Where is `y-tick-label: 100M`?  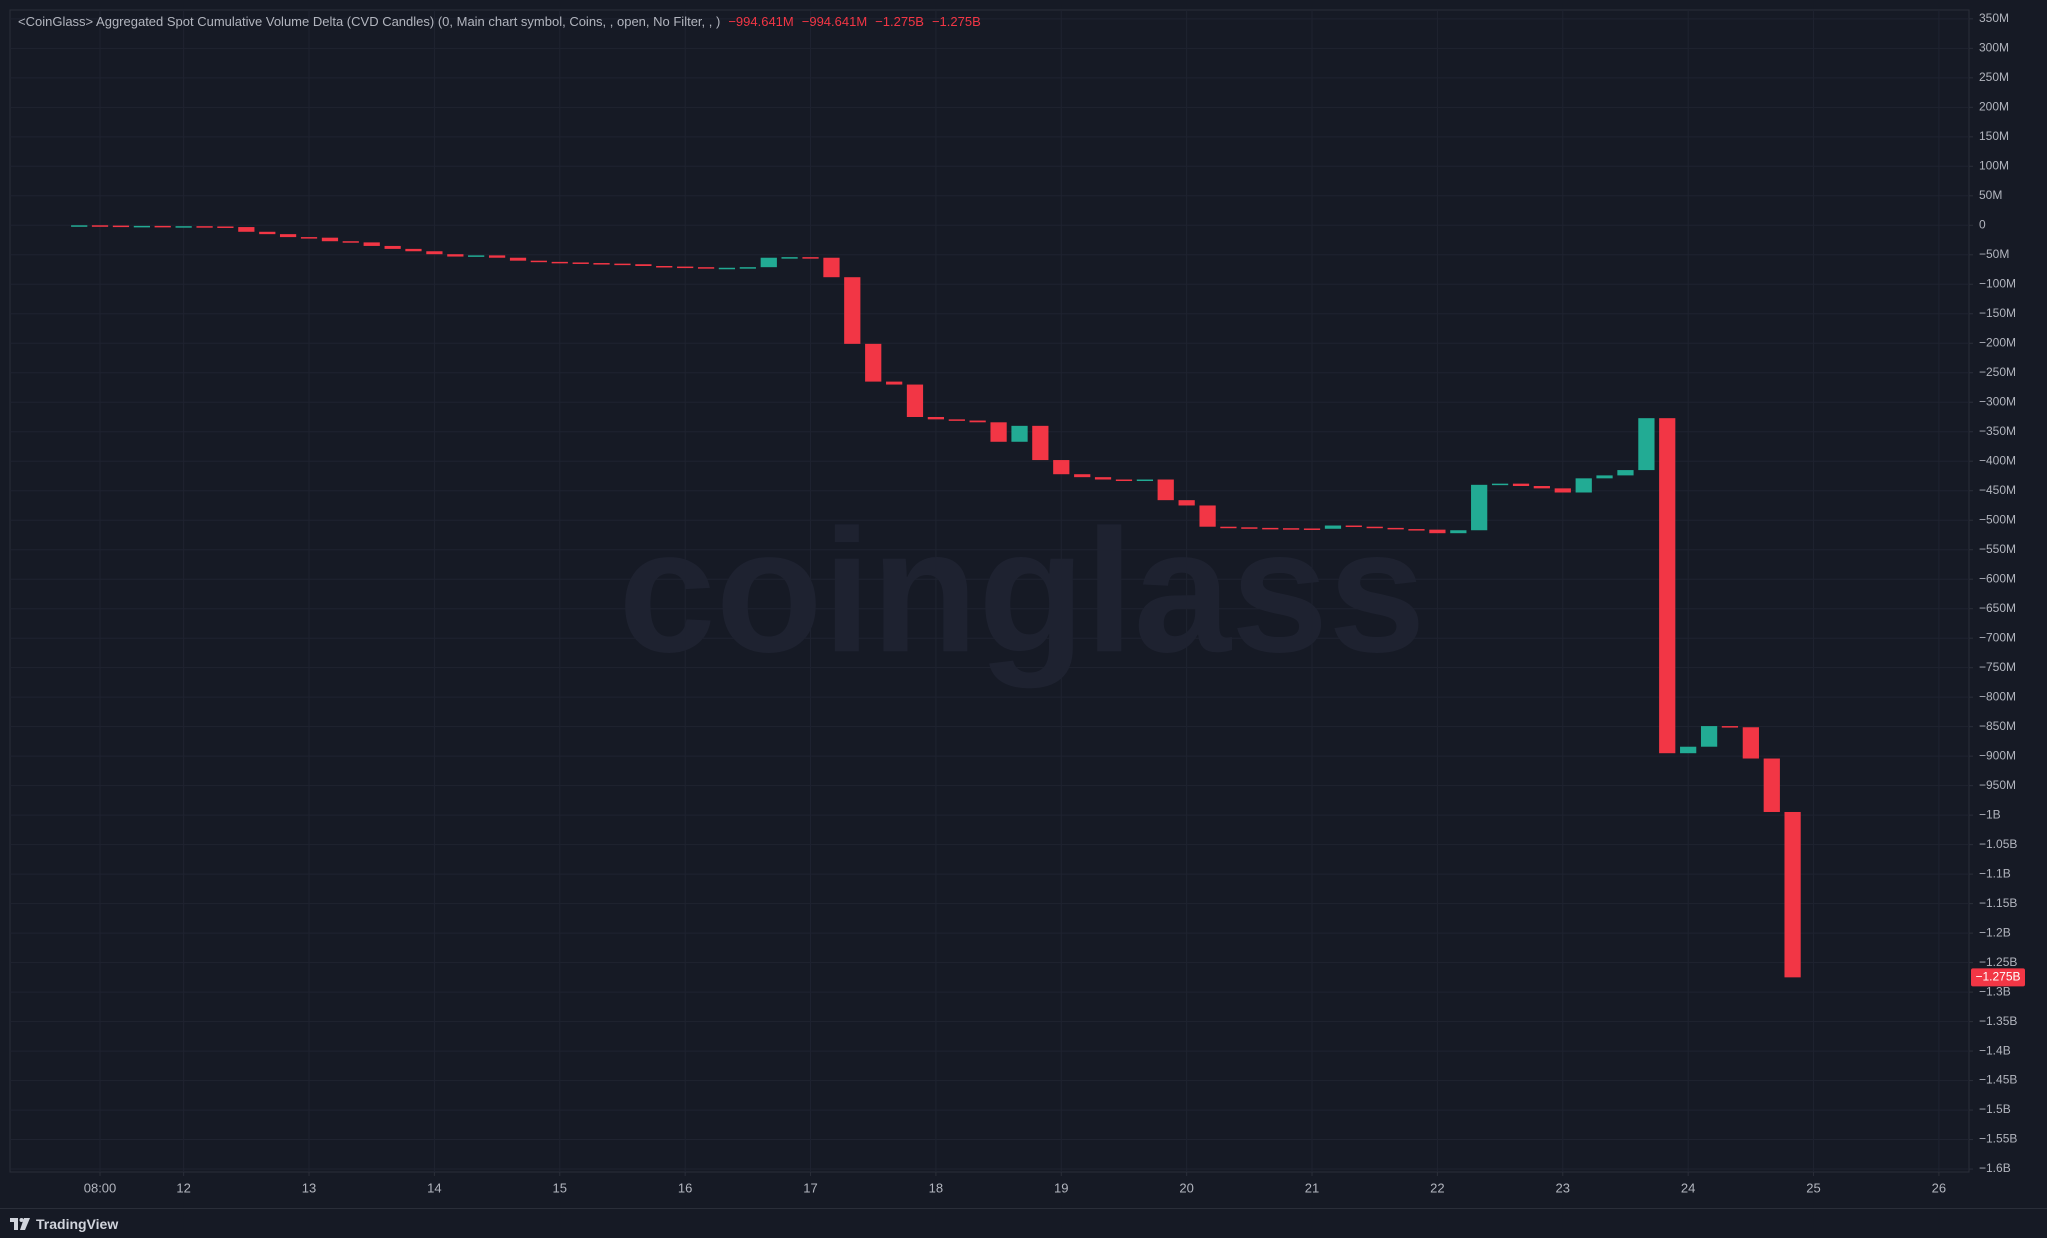
y-tick-label: 100M is located at coordinates (1994, 165).